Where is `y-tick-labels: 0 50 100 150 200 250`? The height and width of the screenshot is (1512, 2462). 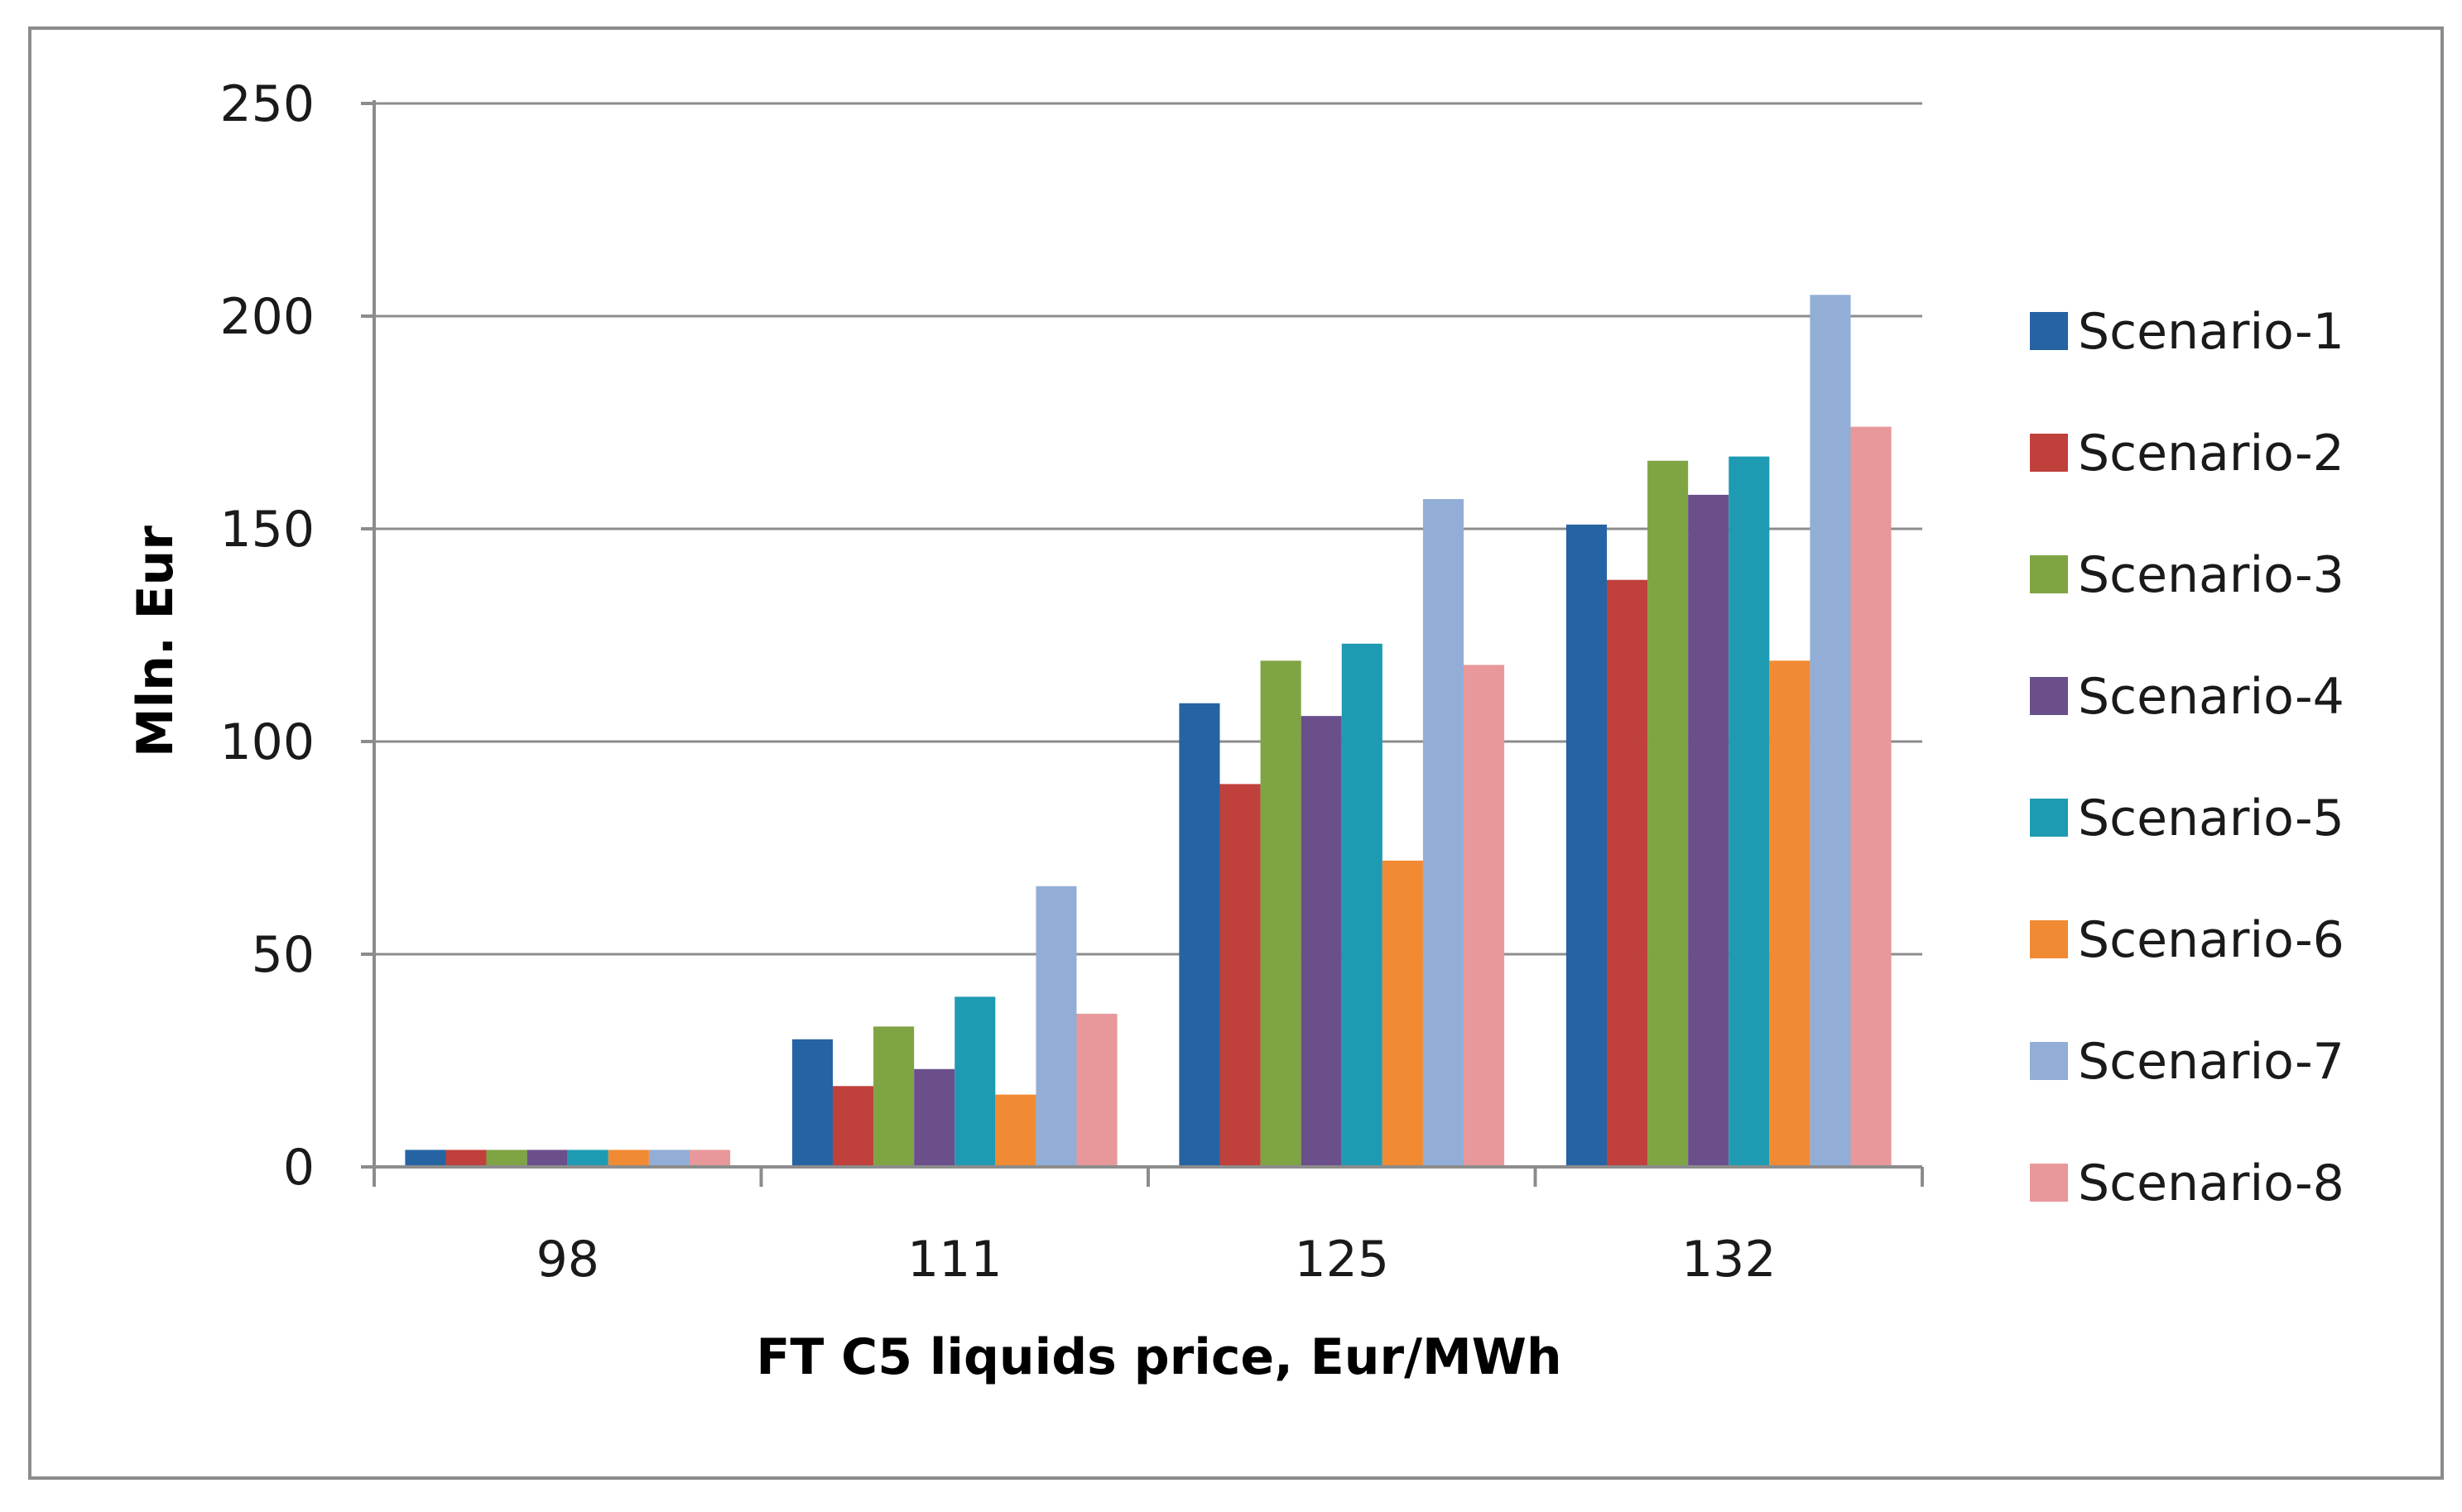
y-tick-labels: 0 50 100 150 200 250 is located at coordinates (267, 636).